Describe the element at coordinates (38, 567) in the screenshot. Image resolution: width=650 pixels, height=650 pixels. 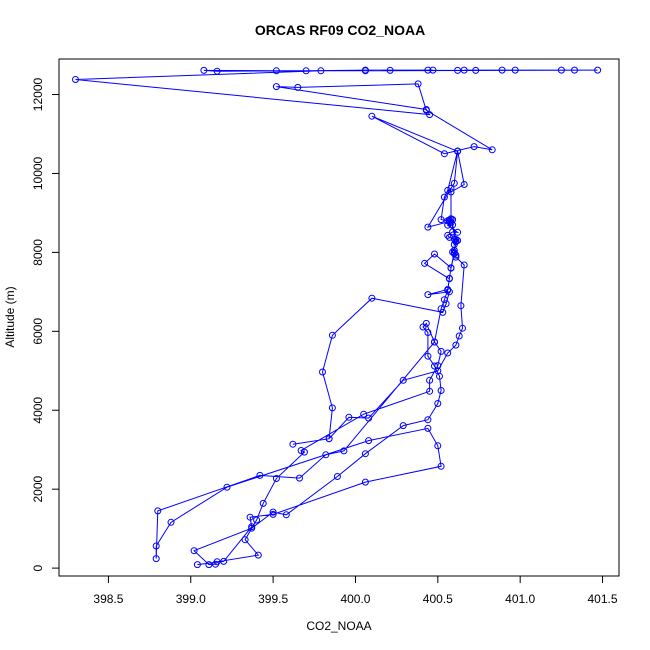
I see `y-tick-label: 0` at that location.